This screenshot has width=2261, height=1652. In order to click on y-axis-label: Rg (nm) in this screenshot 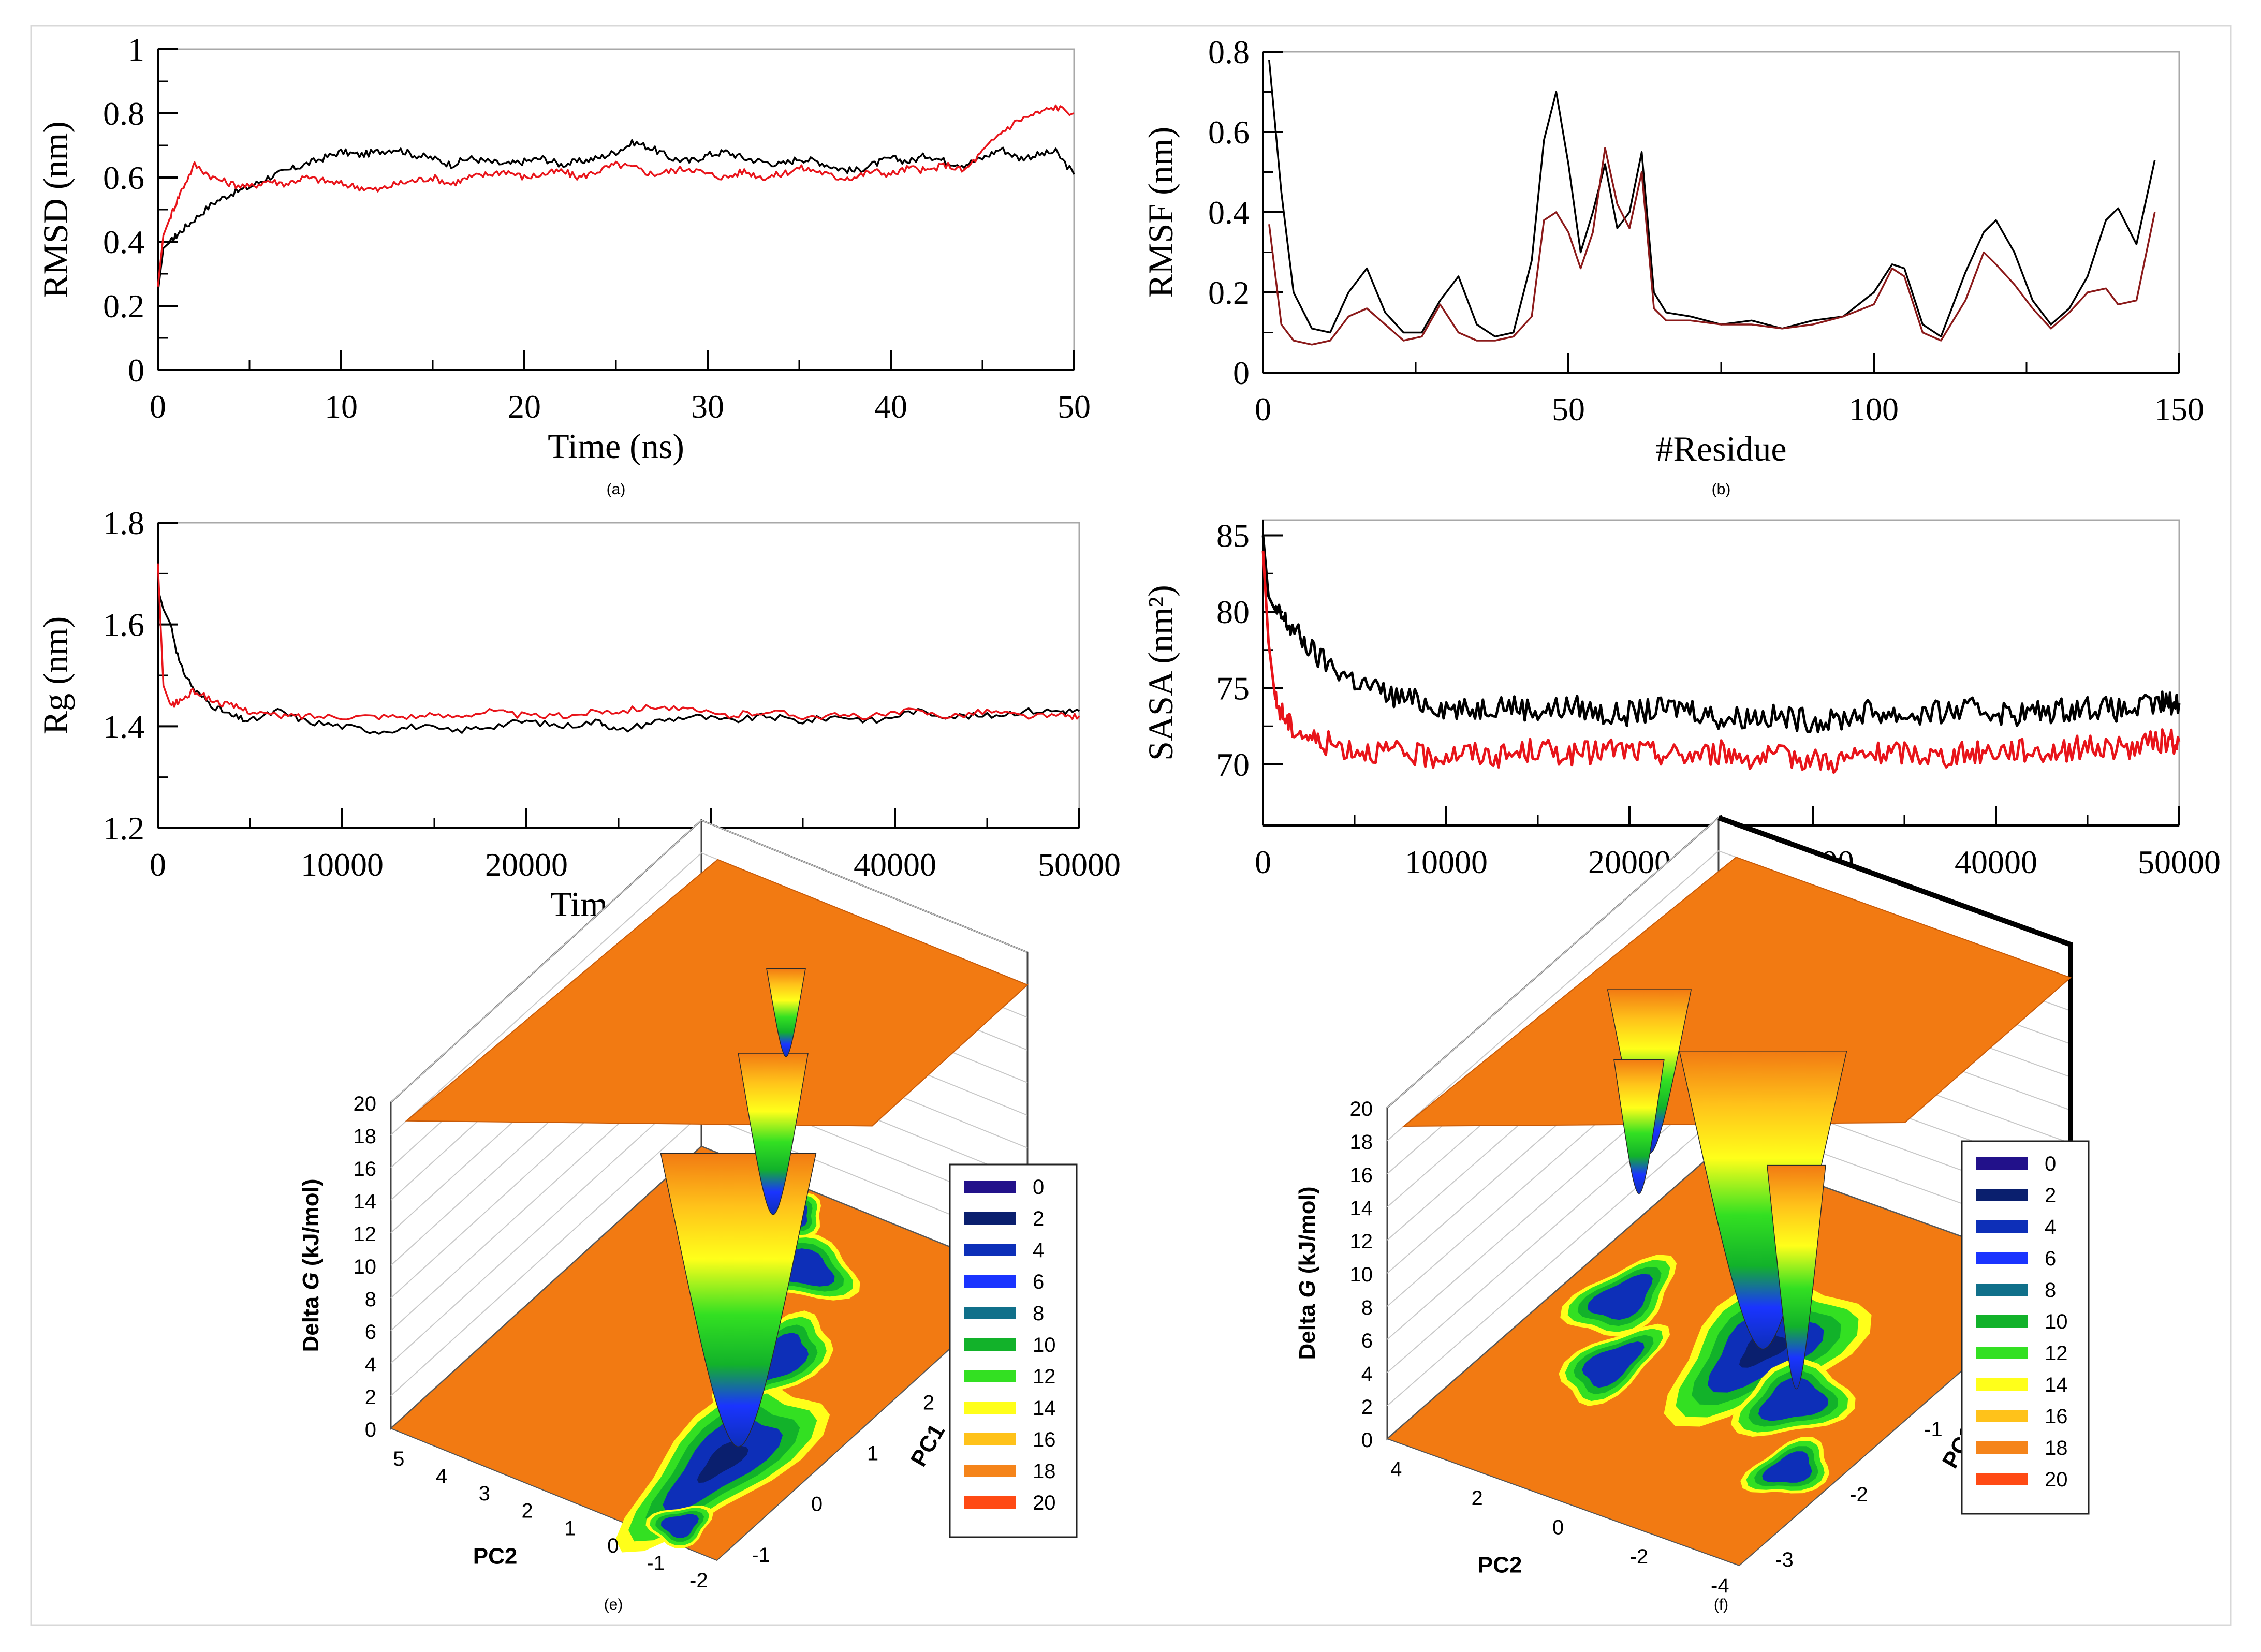, I will do `click(56, 676)`.